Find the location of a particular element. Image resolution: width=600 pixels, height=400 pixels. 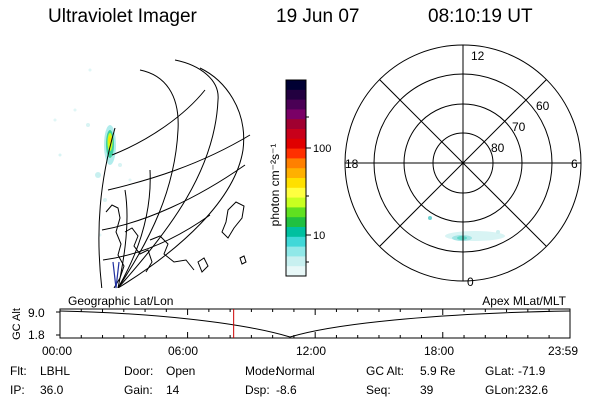

colorbar: 100 10 photon cm⁻²s⁻¹ is located at coordinates (299, 178).